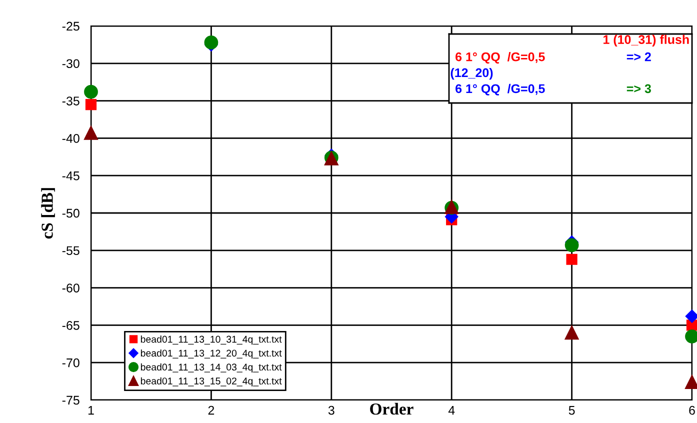 Image resolution: width=697 pixels, height=423 pixels. I want to click on y-tick-label: -35, so click(71, 101).